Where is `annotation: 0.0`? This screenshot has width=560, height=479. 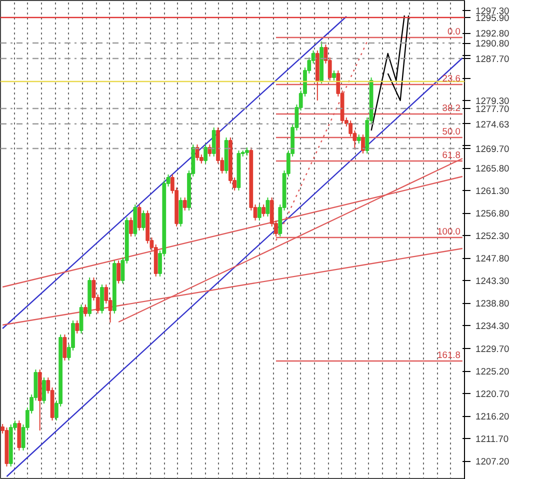
annotation: 0.0 is located at coordinates (453, 31).